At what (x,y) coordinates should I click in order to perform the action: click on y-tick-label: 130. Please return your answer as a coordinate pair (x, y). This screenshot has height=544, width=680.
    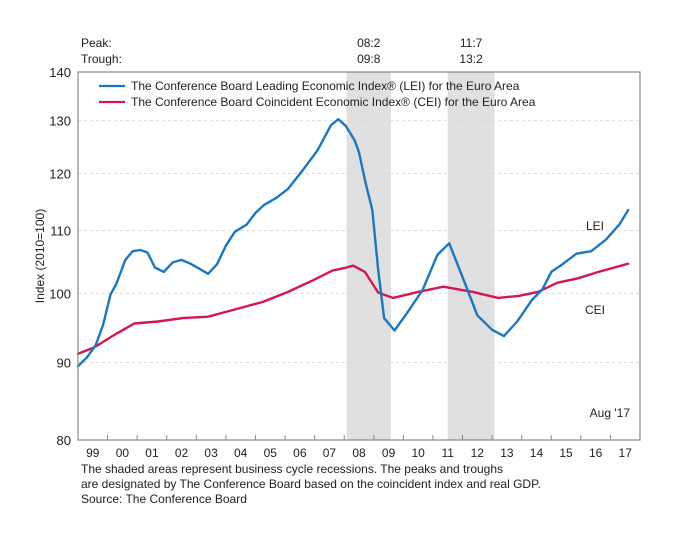
    Looking at the image, I should click on (60, 121).